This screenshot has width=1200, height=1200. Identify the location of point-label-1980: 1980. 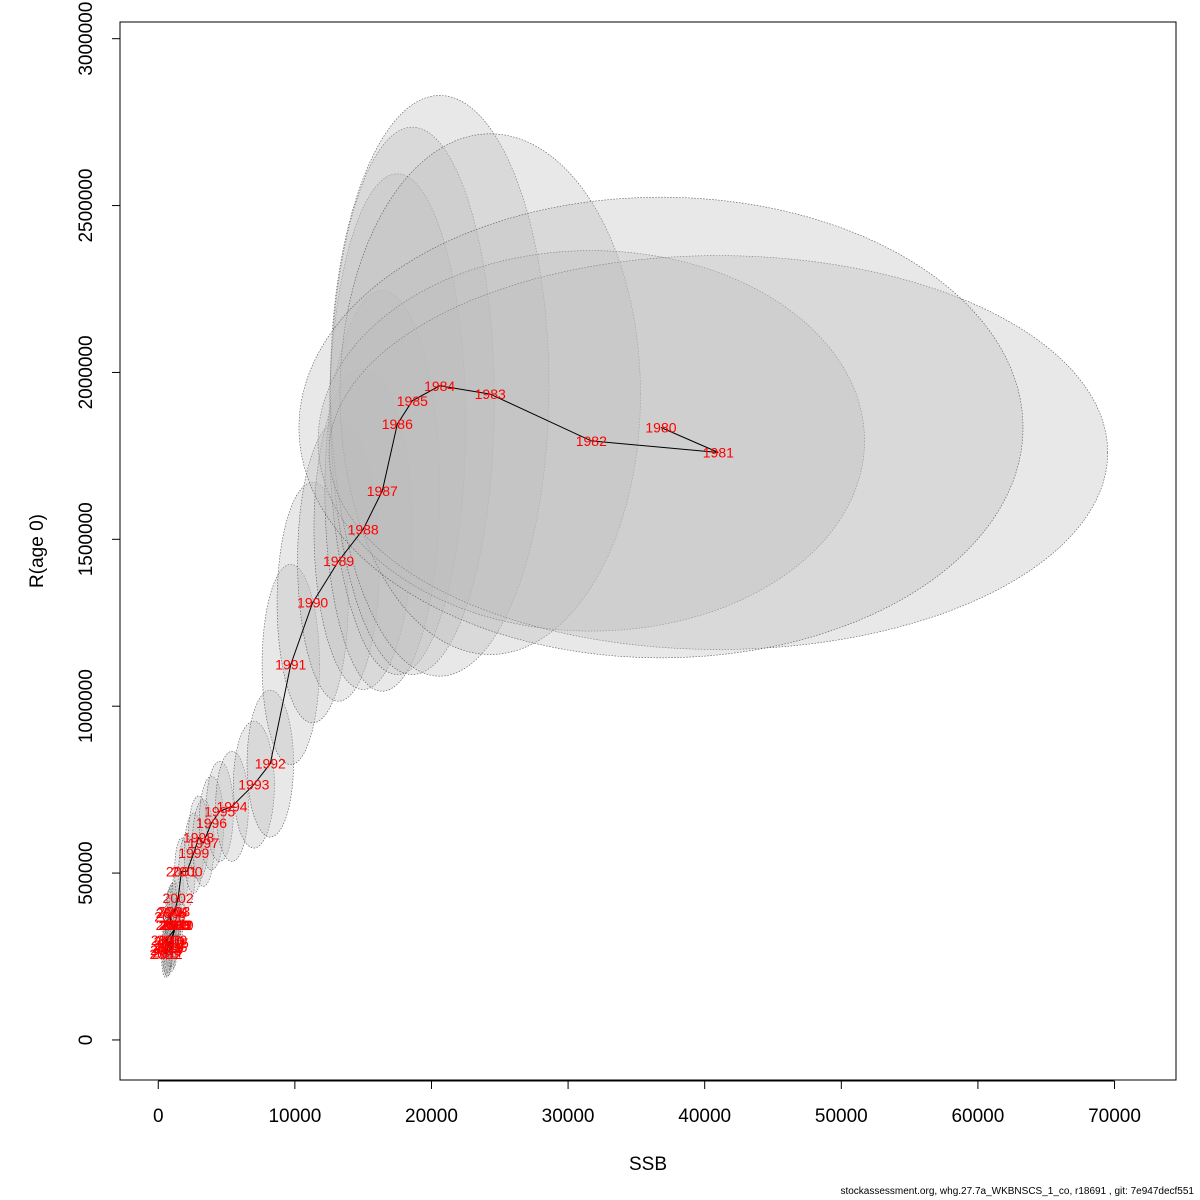
(660, 428).